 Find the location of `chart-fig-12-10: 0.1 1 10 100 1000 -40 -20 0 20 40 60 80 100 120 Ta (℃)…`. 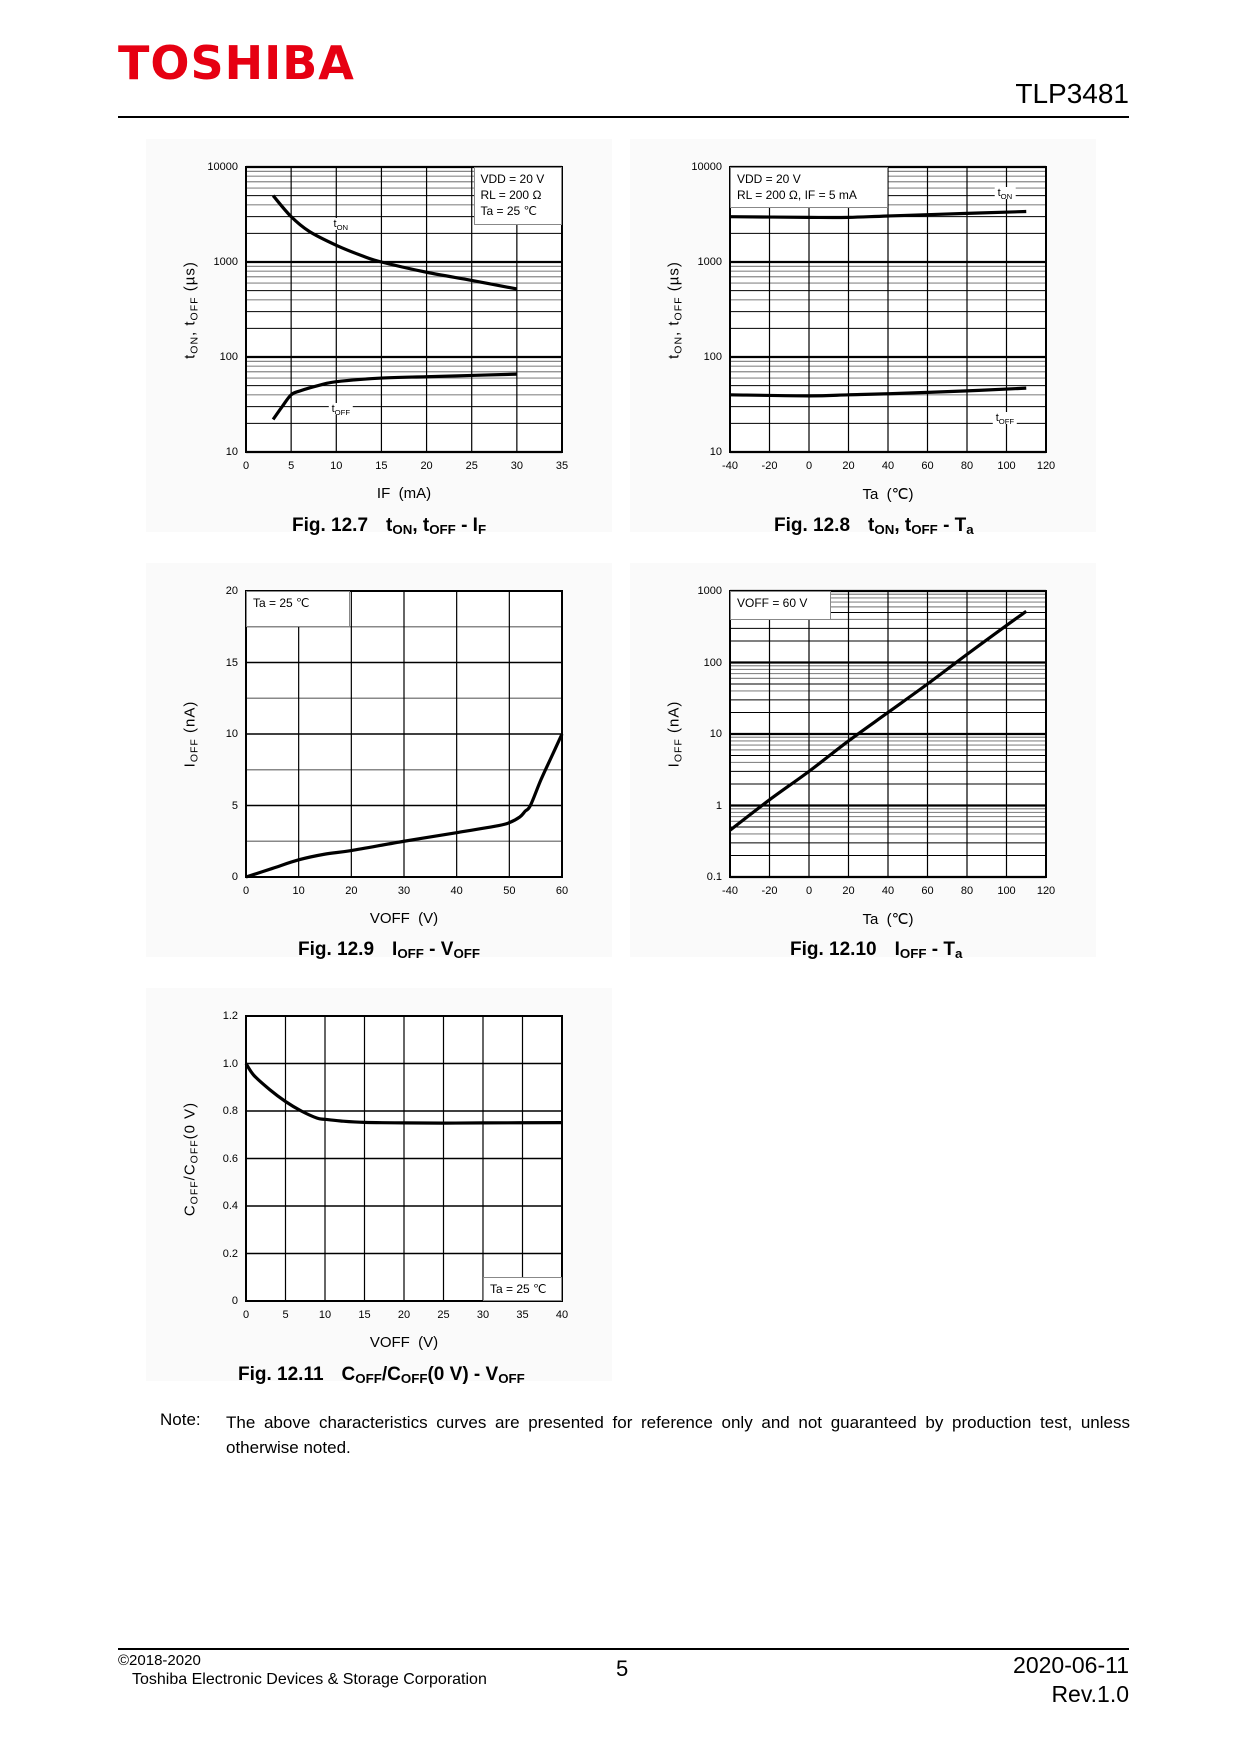

chart-fig-12-10: 0.1 1 10 100 1000 -40 -20 0 20 40 60 80 100 120 Ta (℃)… is located at coordinates (861, 756).